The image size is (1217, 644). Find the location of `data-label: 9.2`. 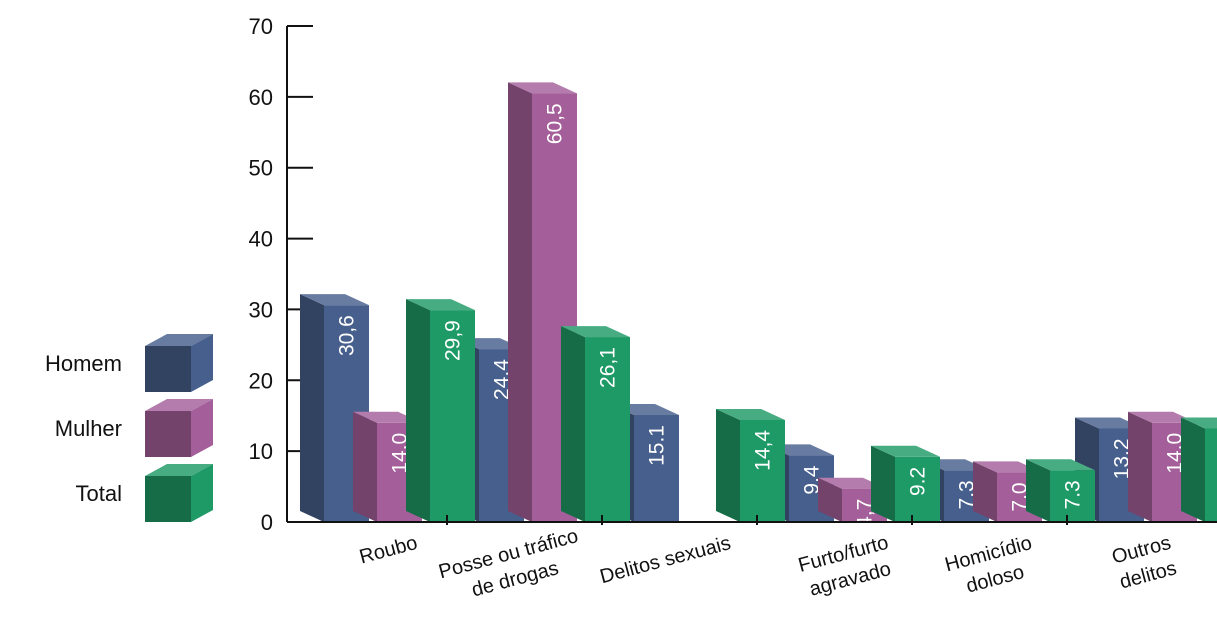

data-label: 9.2 is located at coordinates (918, 481).